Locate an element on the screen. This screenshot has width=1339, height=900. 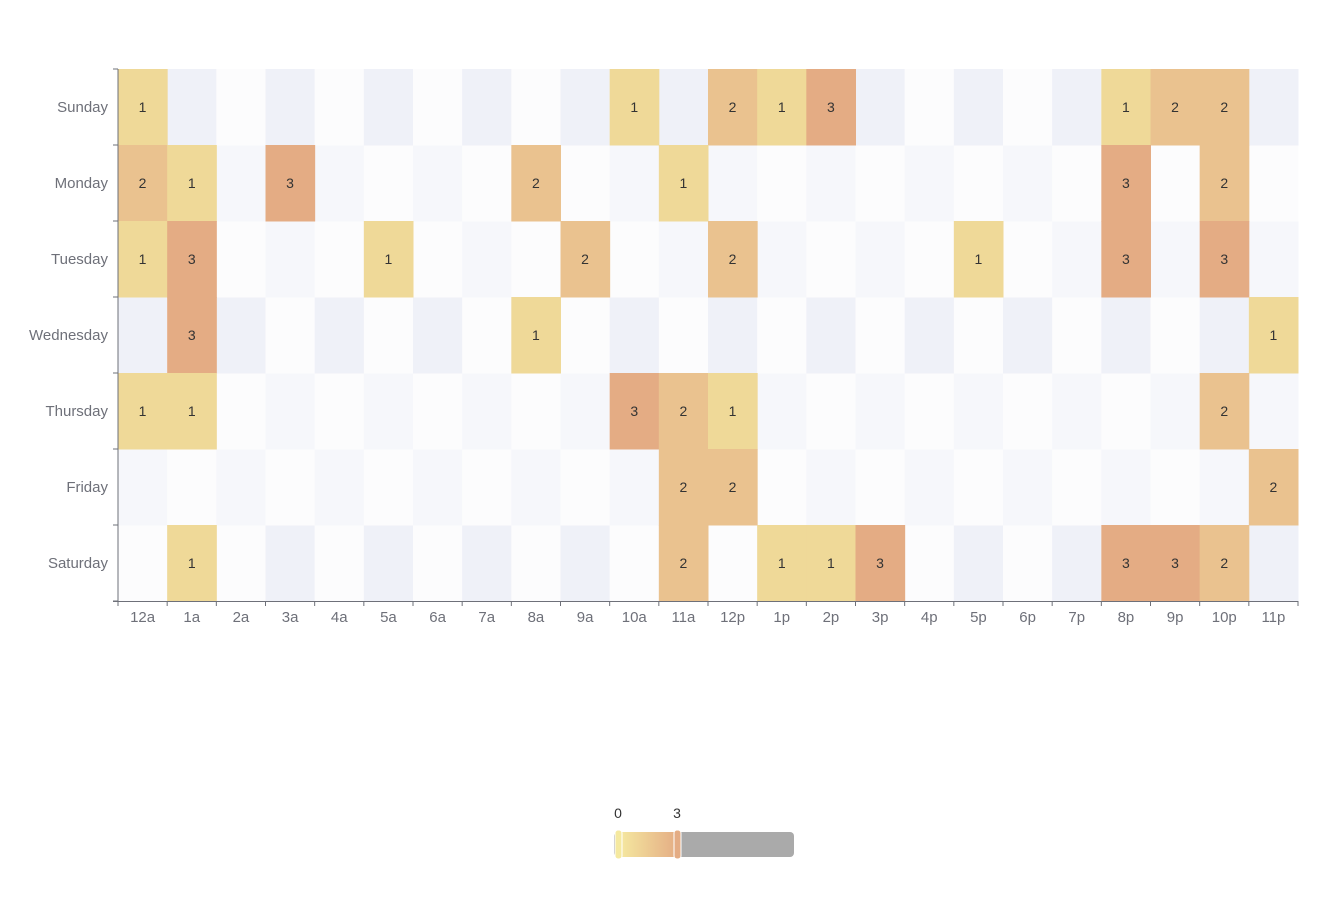
x-tick-label: 11p is located at coordinates (1273, 617).